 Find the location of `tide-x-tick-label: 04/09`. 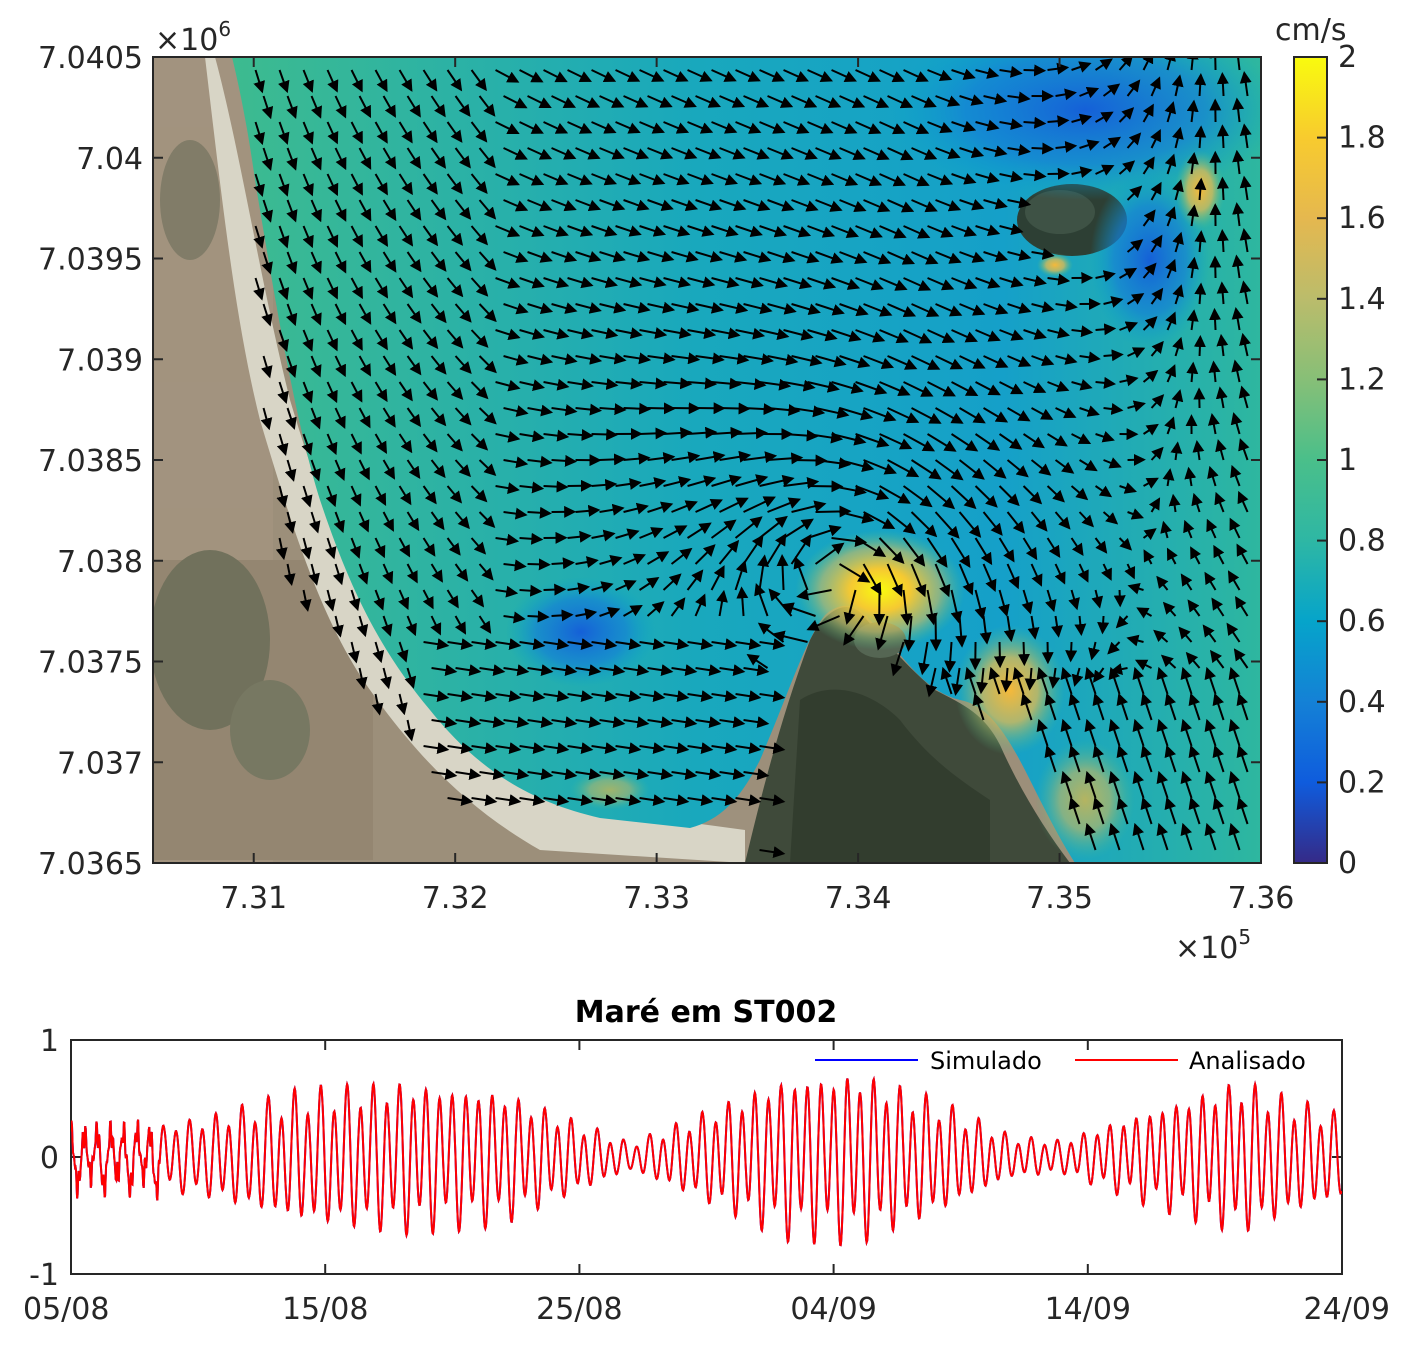

tide-x-tick-label: 04/09 is located at coordinates (833, 1309).